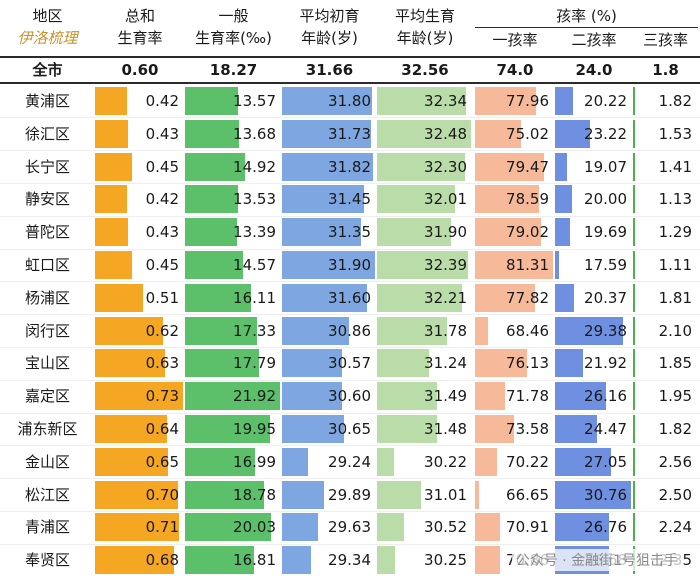 Image resolution: width=700 pixels, height=577 pixels. What do you see at coordinates (140, 495) in the screenshot?
I see `cell-tfr: 0.70` at bounding box center [140, 495].